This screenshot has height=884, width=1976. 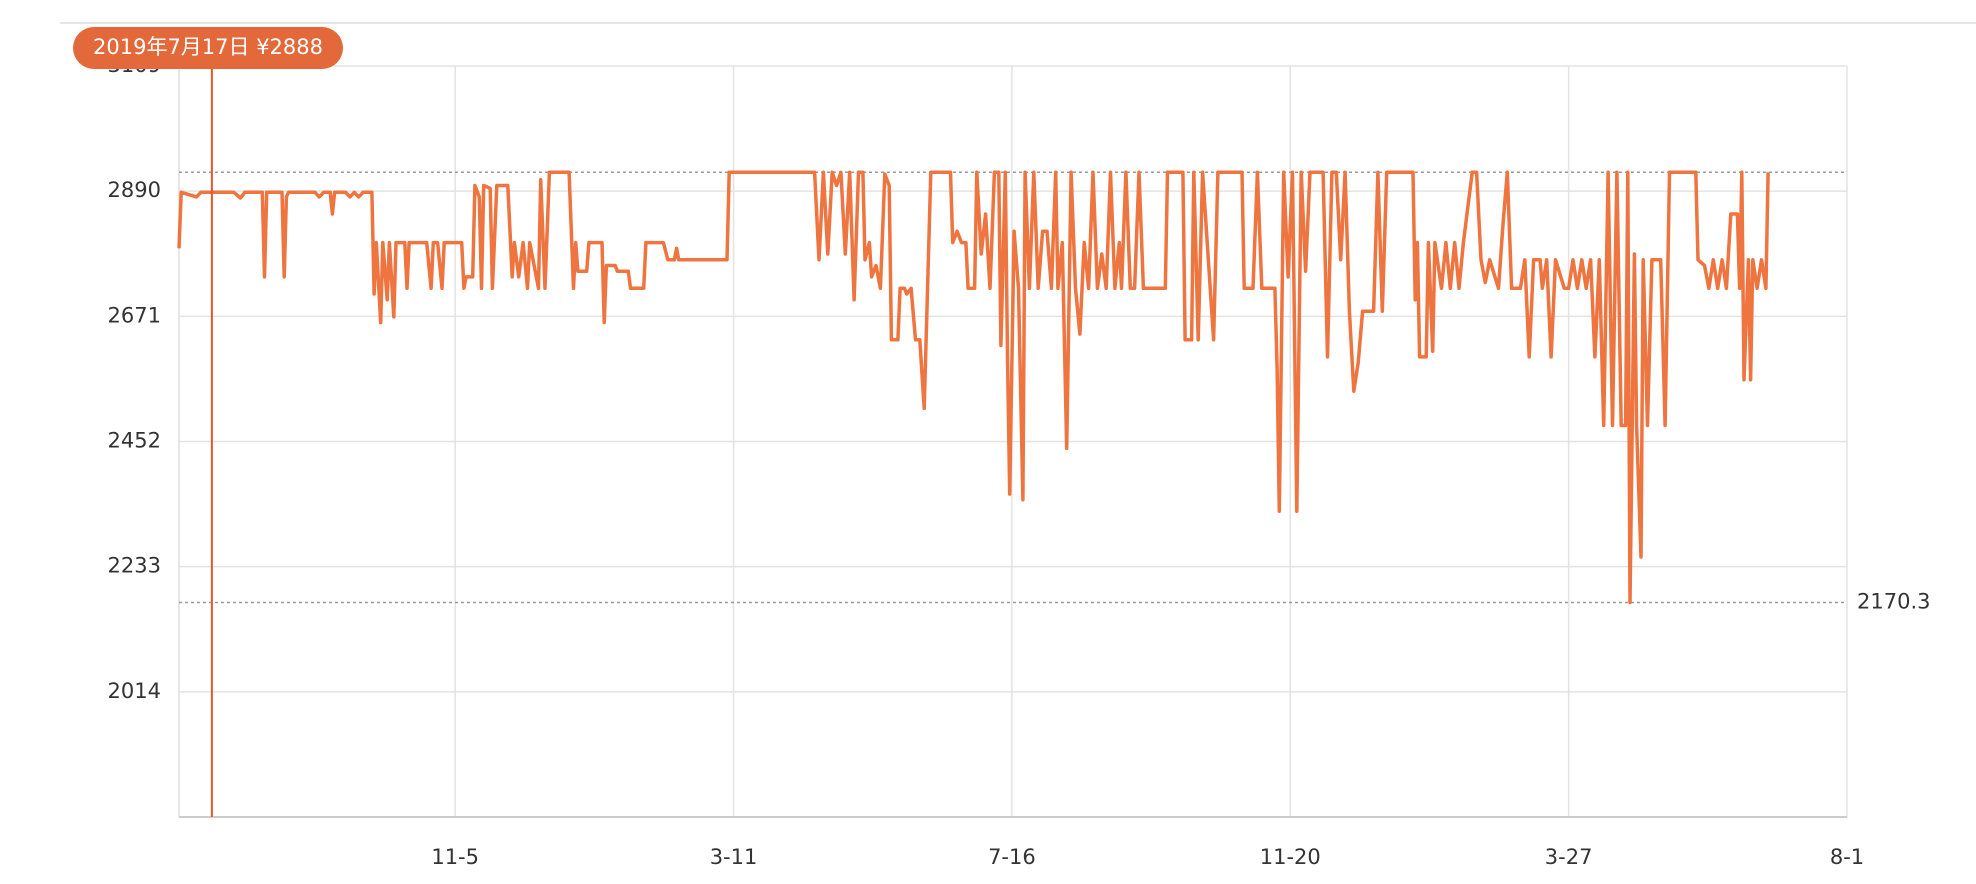 I want to click on tooltip-bg, so click(x=208, y=48).